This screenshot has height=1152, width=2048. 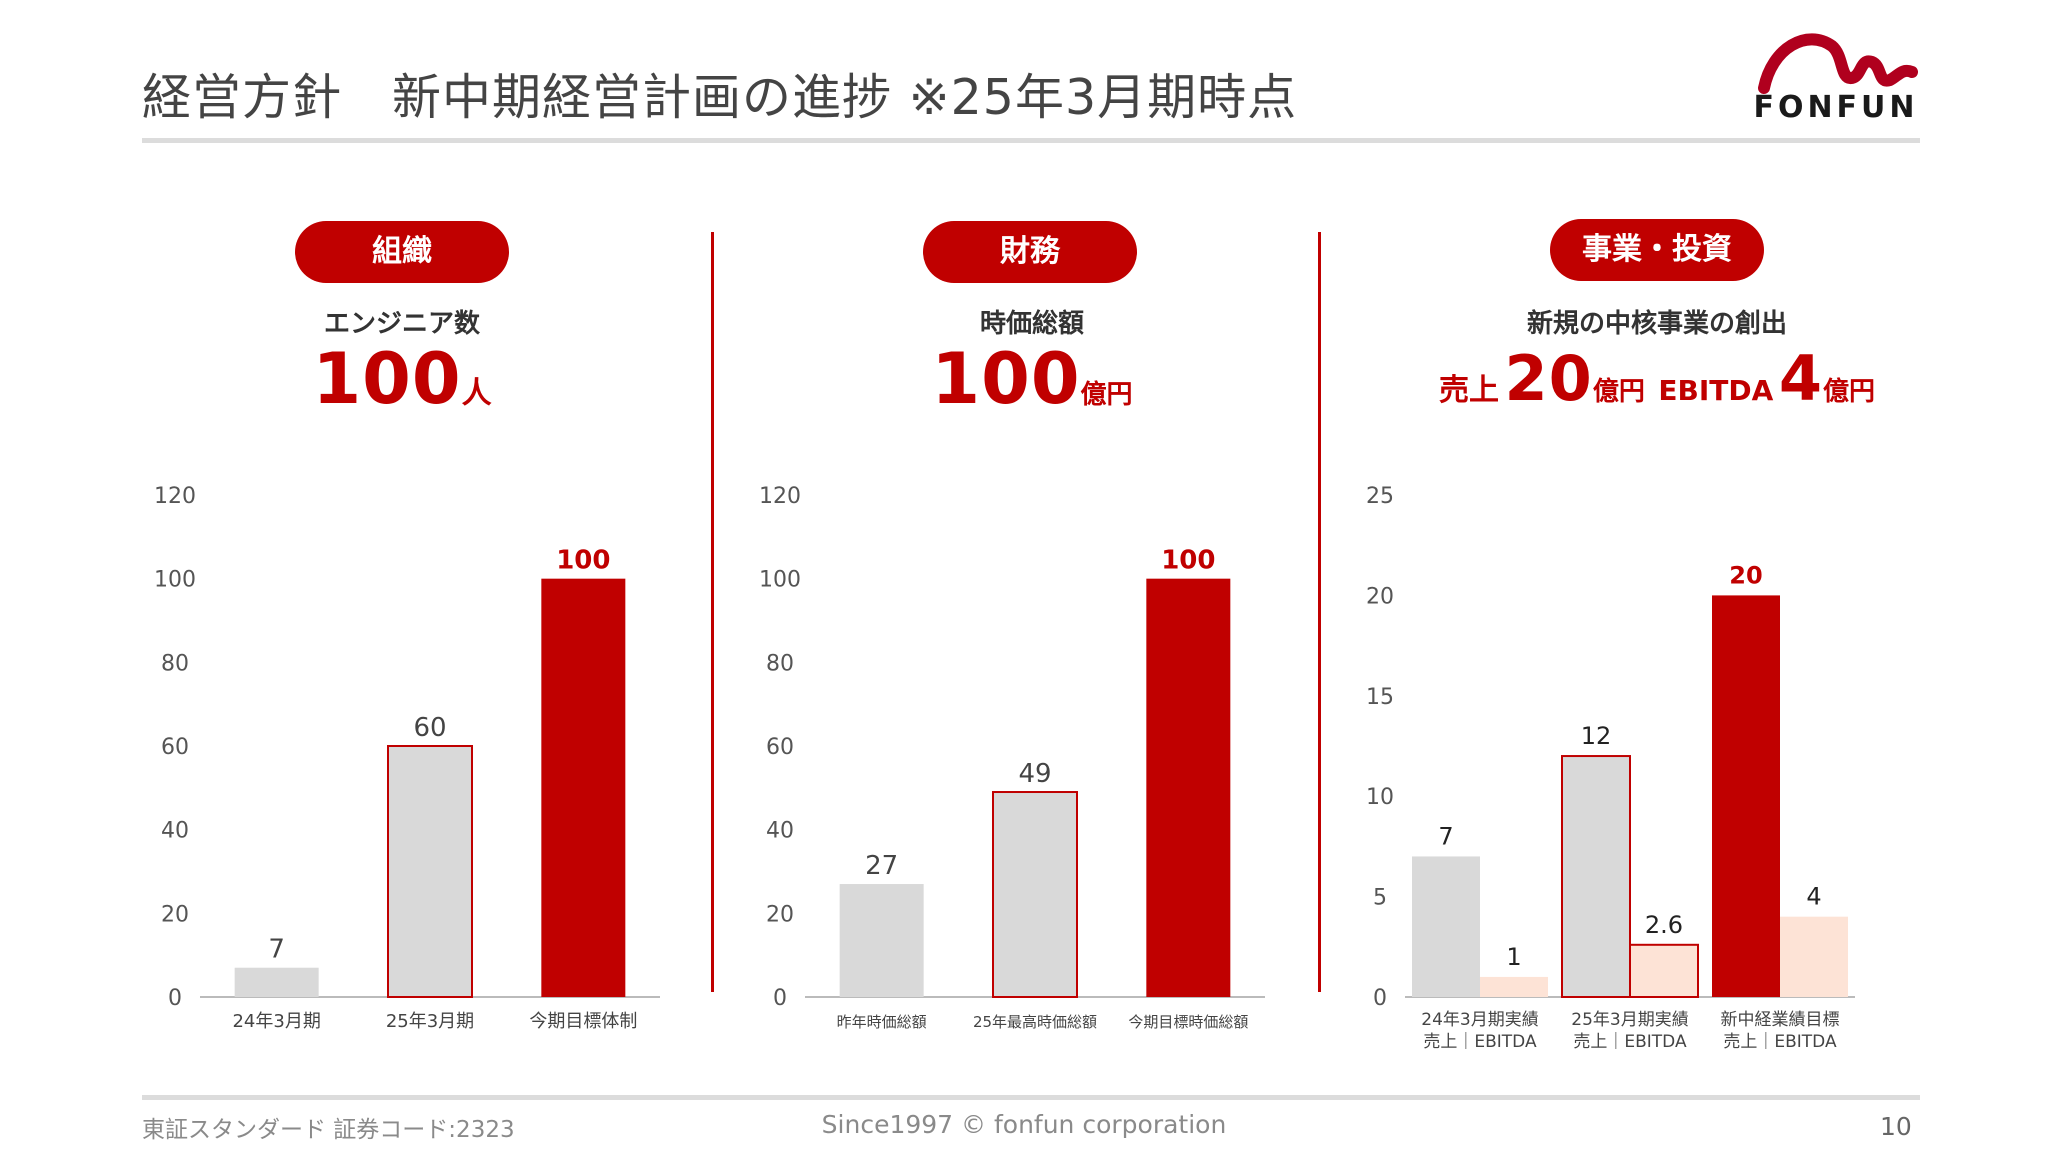 What do you see at coordinates (1629, 1020) in the screenshot?
I see `x-tick-label: 25年3月期実績` at bounding box center [1629, 1020].